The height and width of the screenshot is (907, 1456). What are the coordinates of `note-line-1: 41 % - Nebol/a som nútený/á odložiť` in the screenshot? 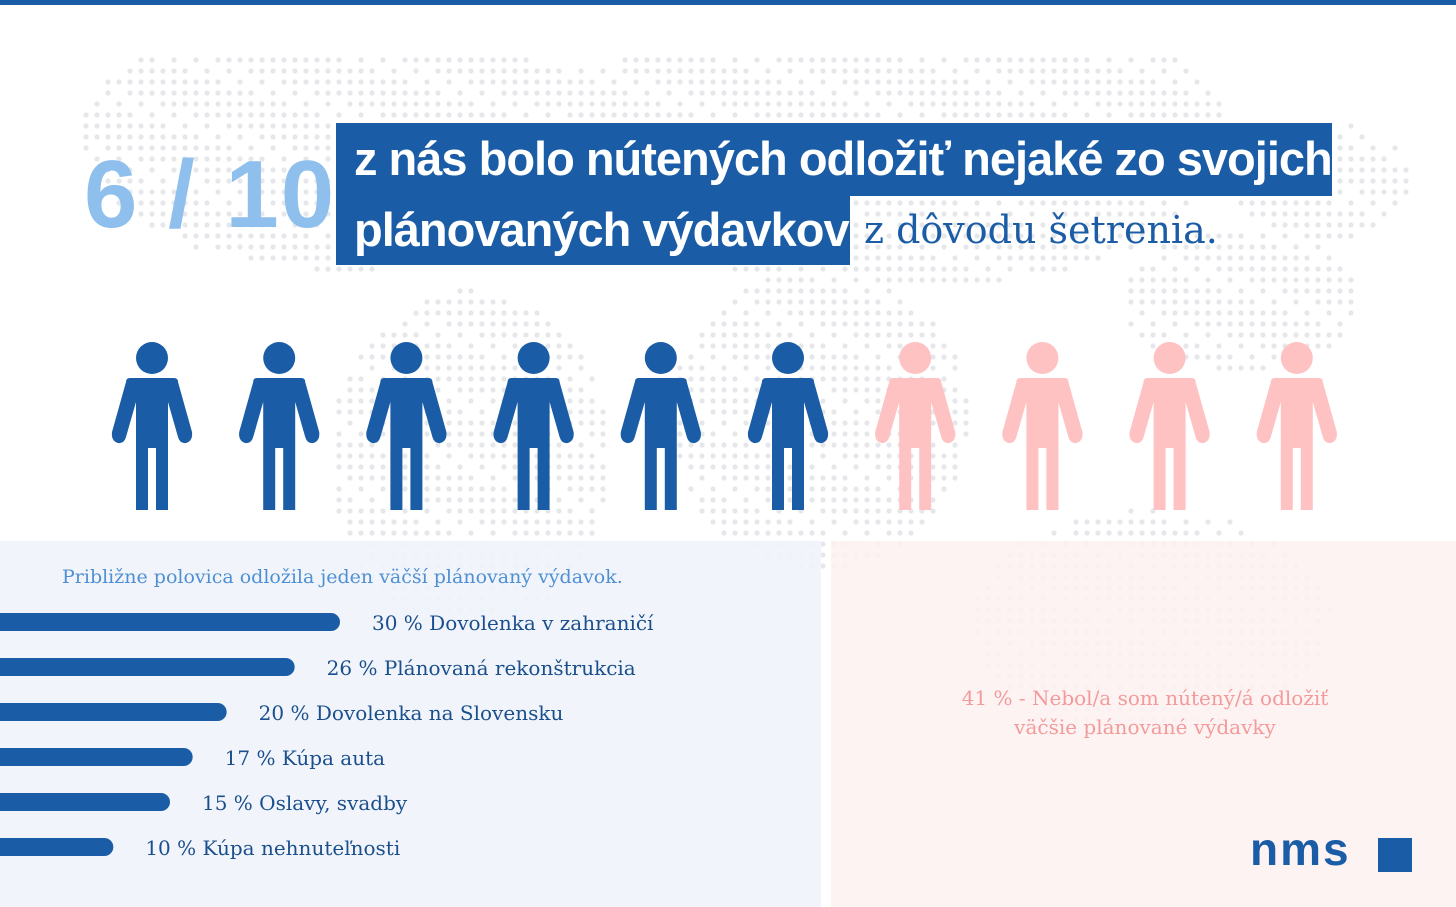 It's located at (1145, 698).